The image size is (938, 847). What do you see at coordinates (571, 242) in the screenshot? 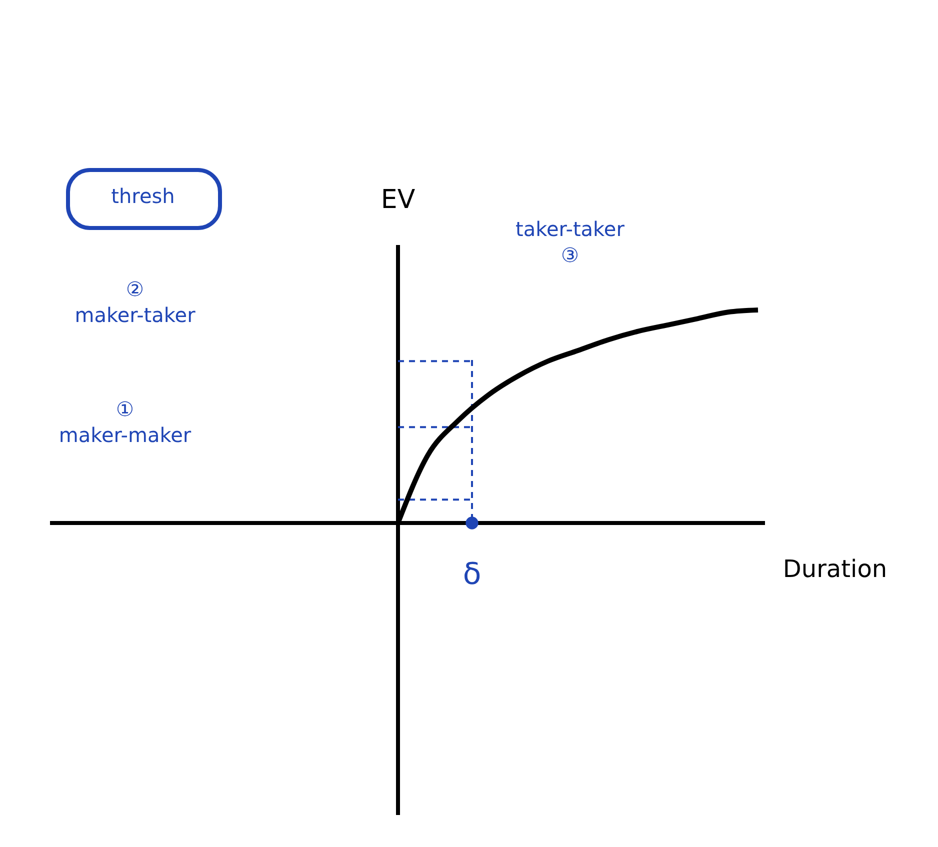
I see `text: taker-taker ③` at bounding box center [571, 242].